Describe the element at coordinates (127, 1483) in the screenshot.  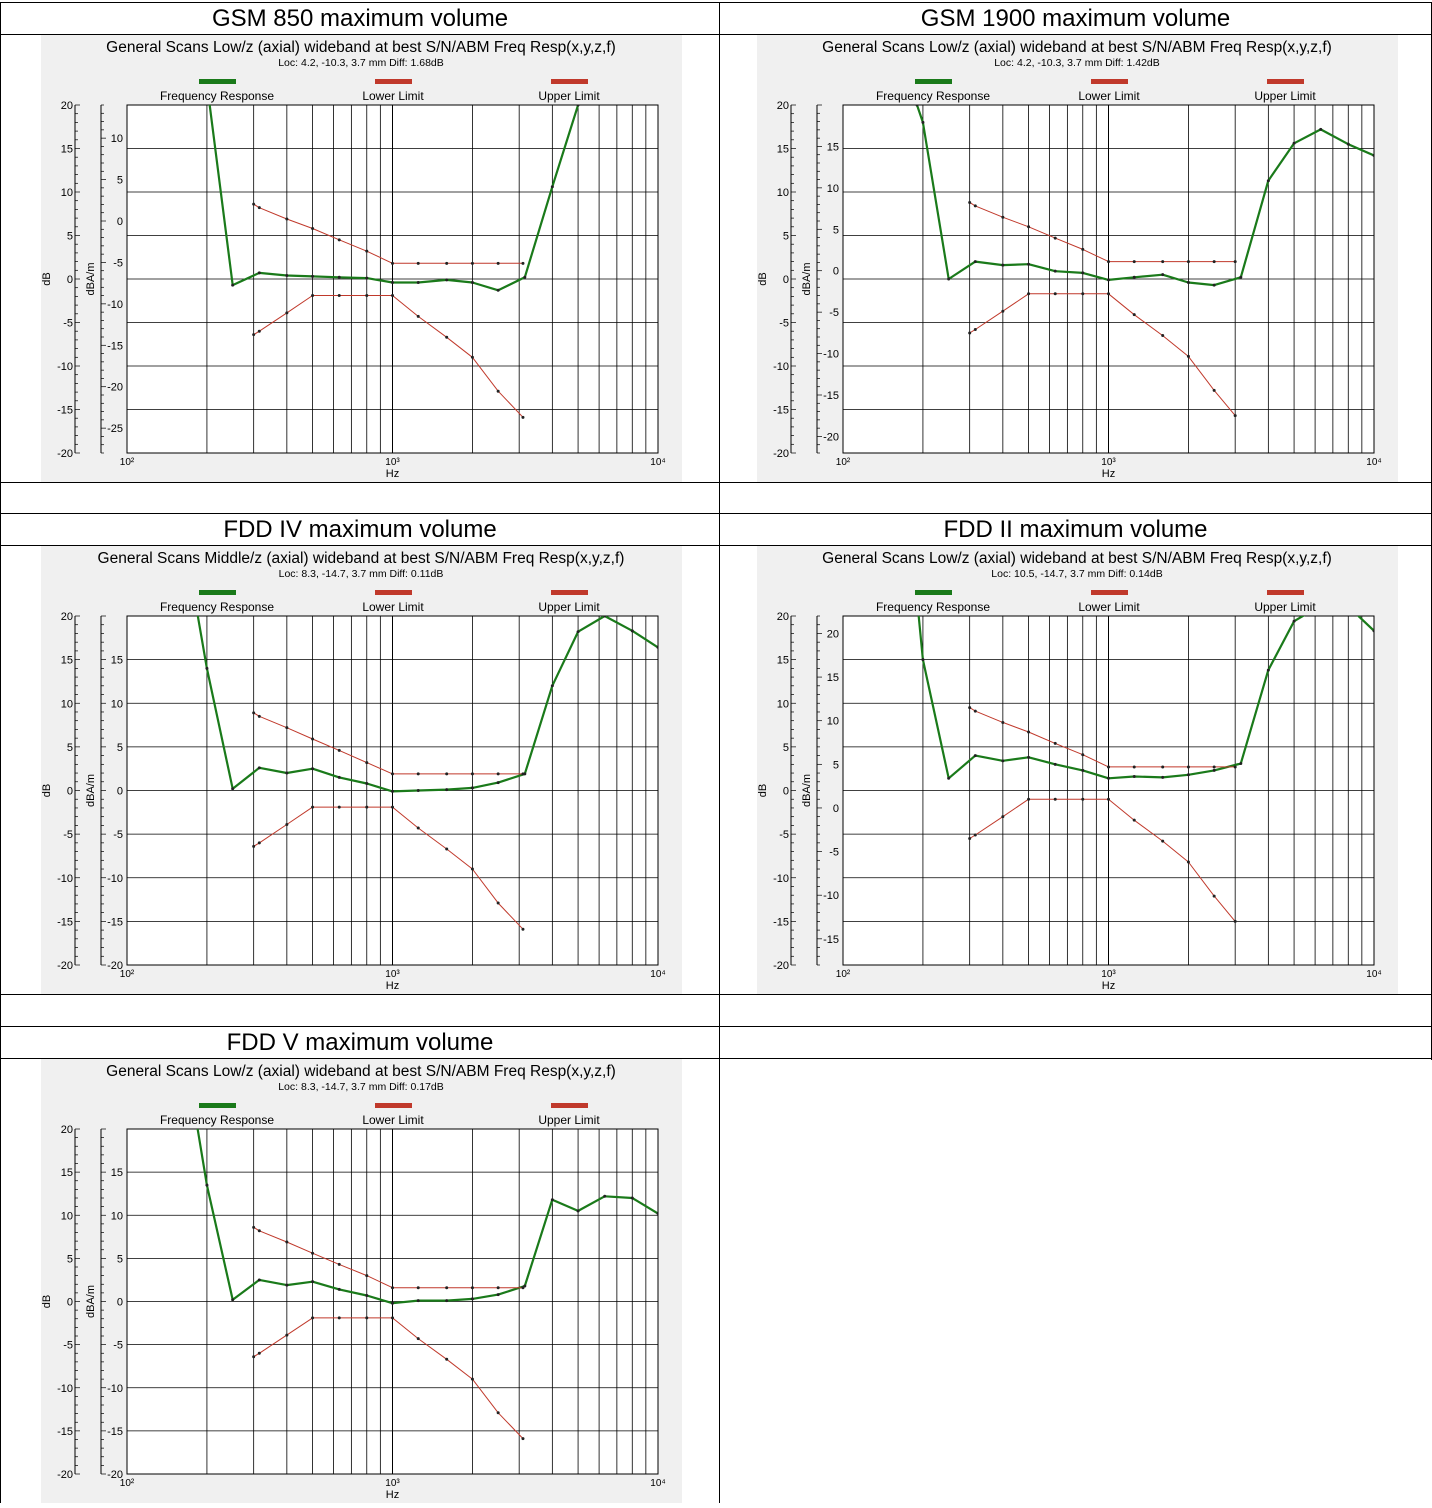
I see `x-tick-label: 10²` at that location.